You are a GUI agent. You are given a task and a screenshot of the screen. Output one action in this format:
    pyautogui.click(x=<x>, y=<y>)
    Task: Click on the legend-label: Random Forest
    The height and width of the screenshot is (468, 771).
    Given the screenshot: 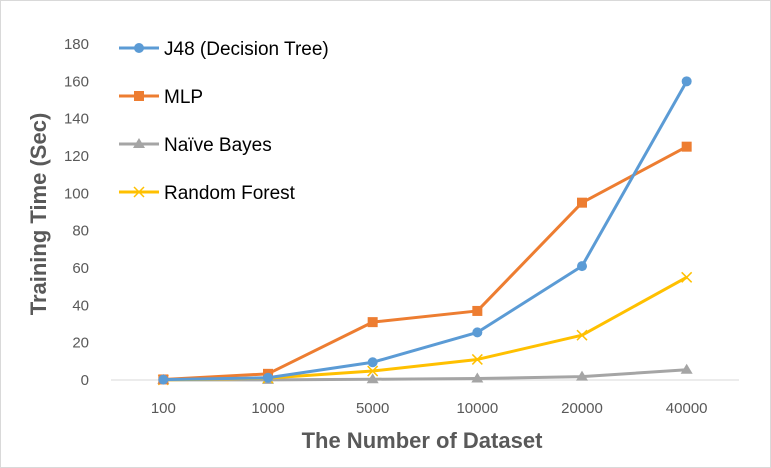 What is the action you would take?
    pyautogui.click(x=230, y=193)
    